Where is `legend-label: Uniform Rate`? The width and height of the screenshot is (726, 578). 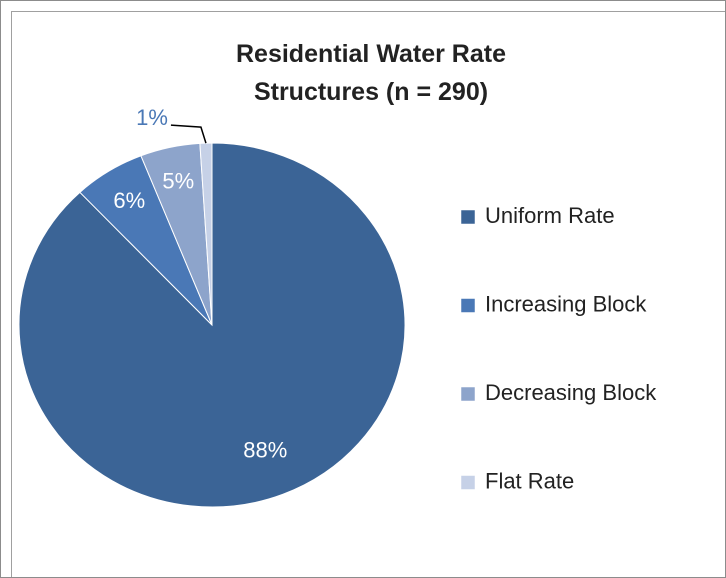
legend-label: Uniform Rate is located at coordinates (550, 215).